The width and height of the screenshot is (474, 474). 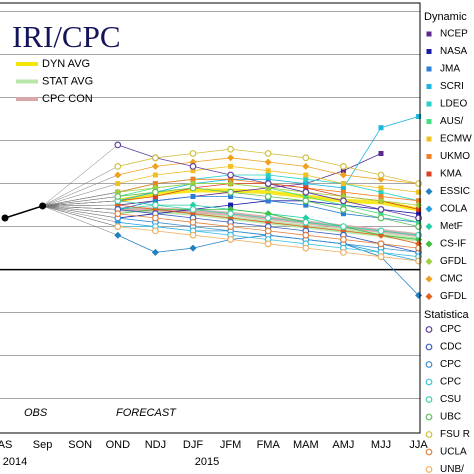 I want to click on legend-label: NCEP, so click(x=454, y=34).